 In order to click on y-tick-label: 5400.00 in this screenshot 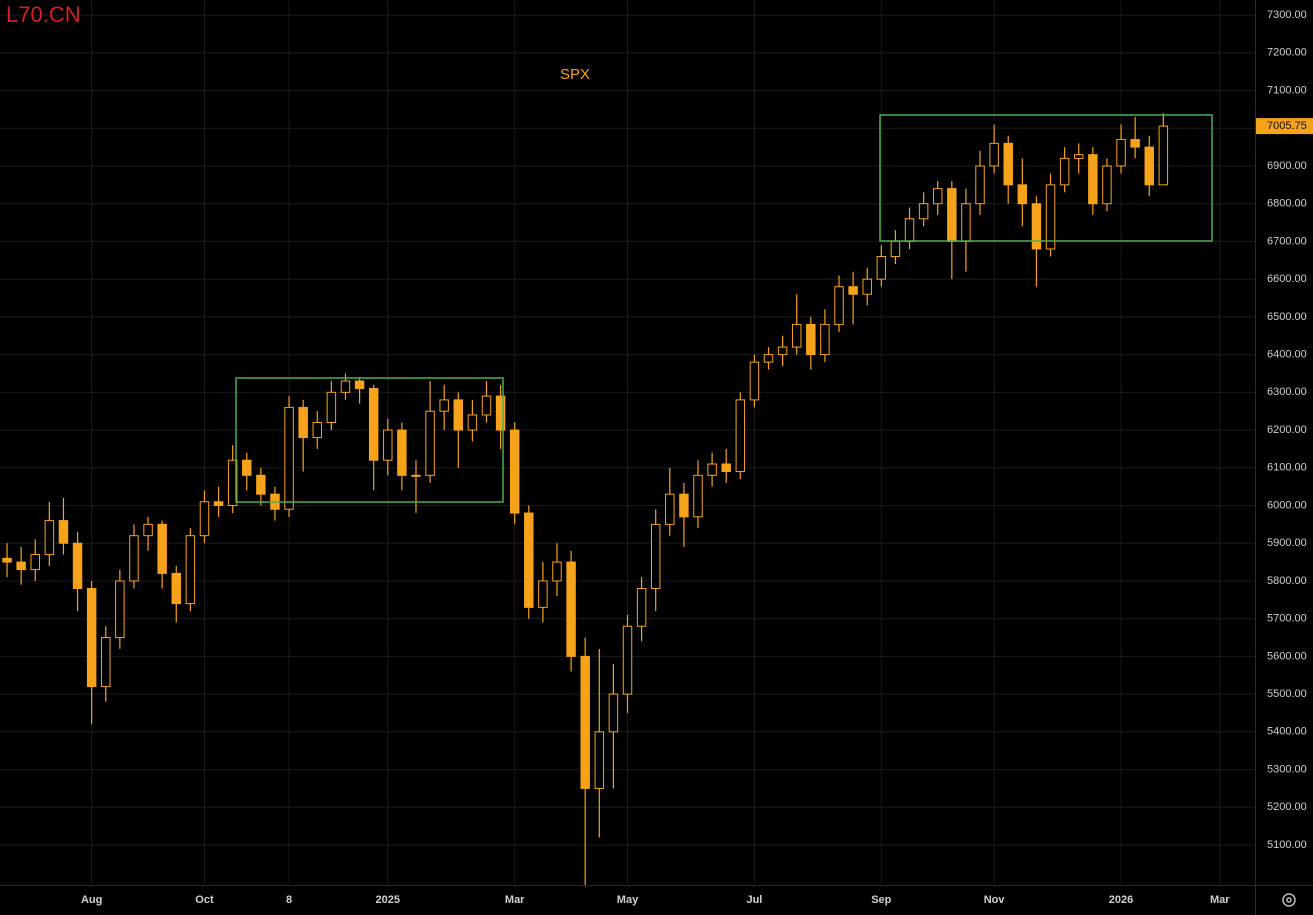, I will do `click(1287, 732)`.